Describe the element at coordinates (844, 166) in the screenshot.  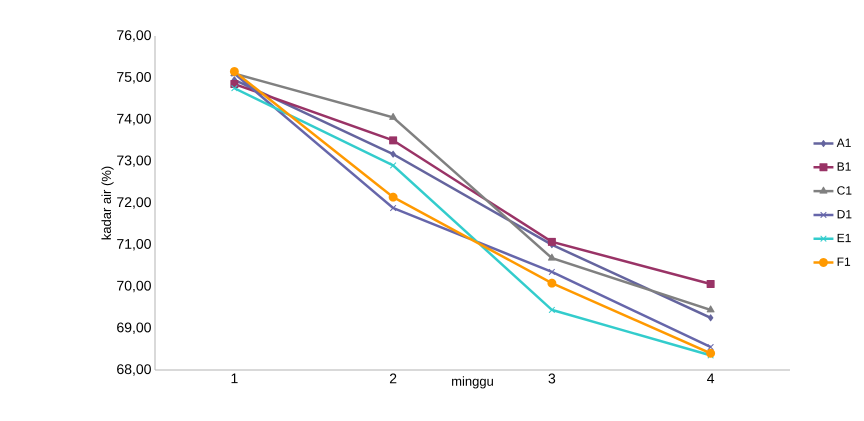
I see `legend-label: B1` at that location.